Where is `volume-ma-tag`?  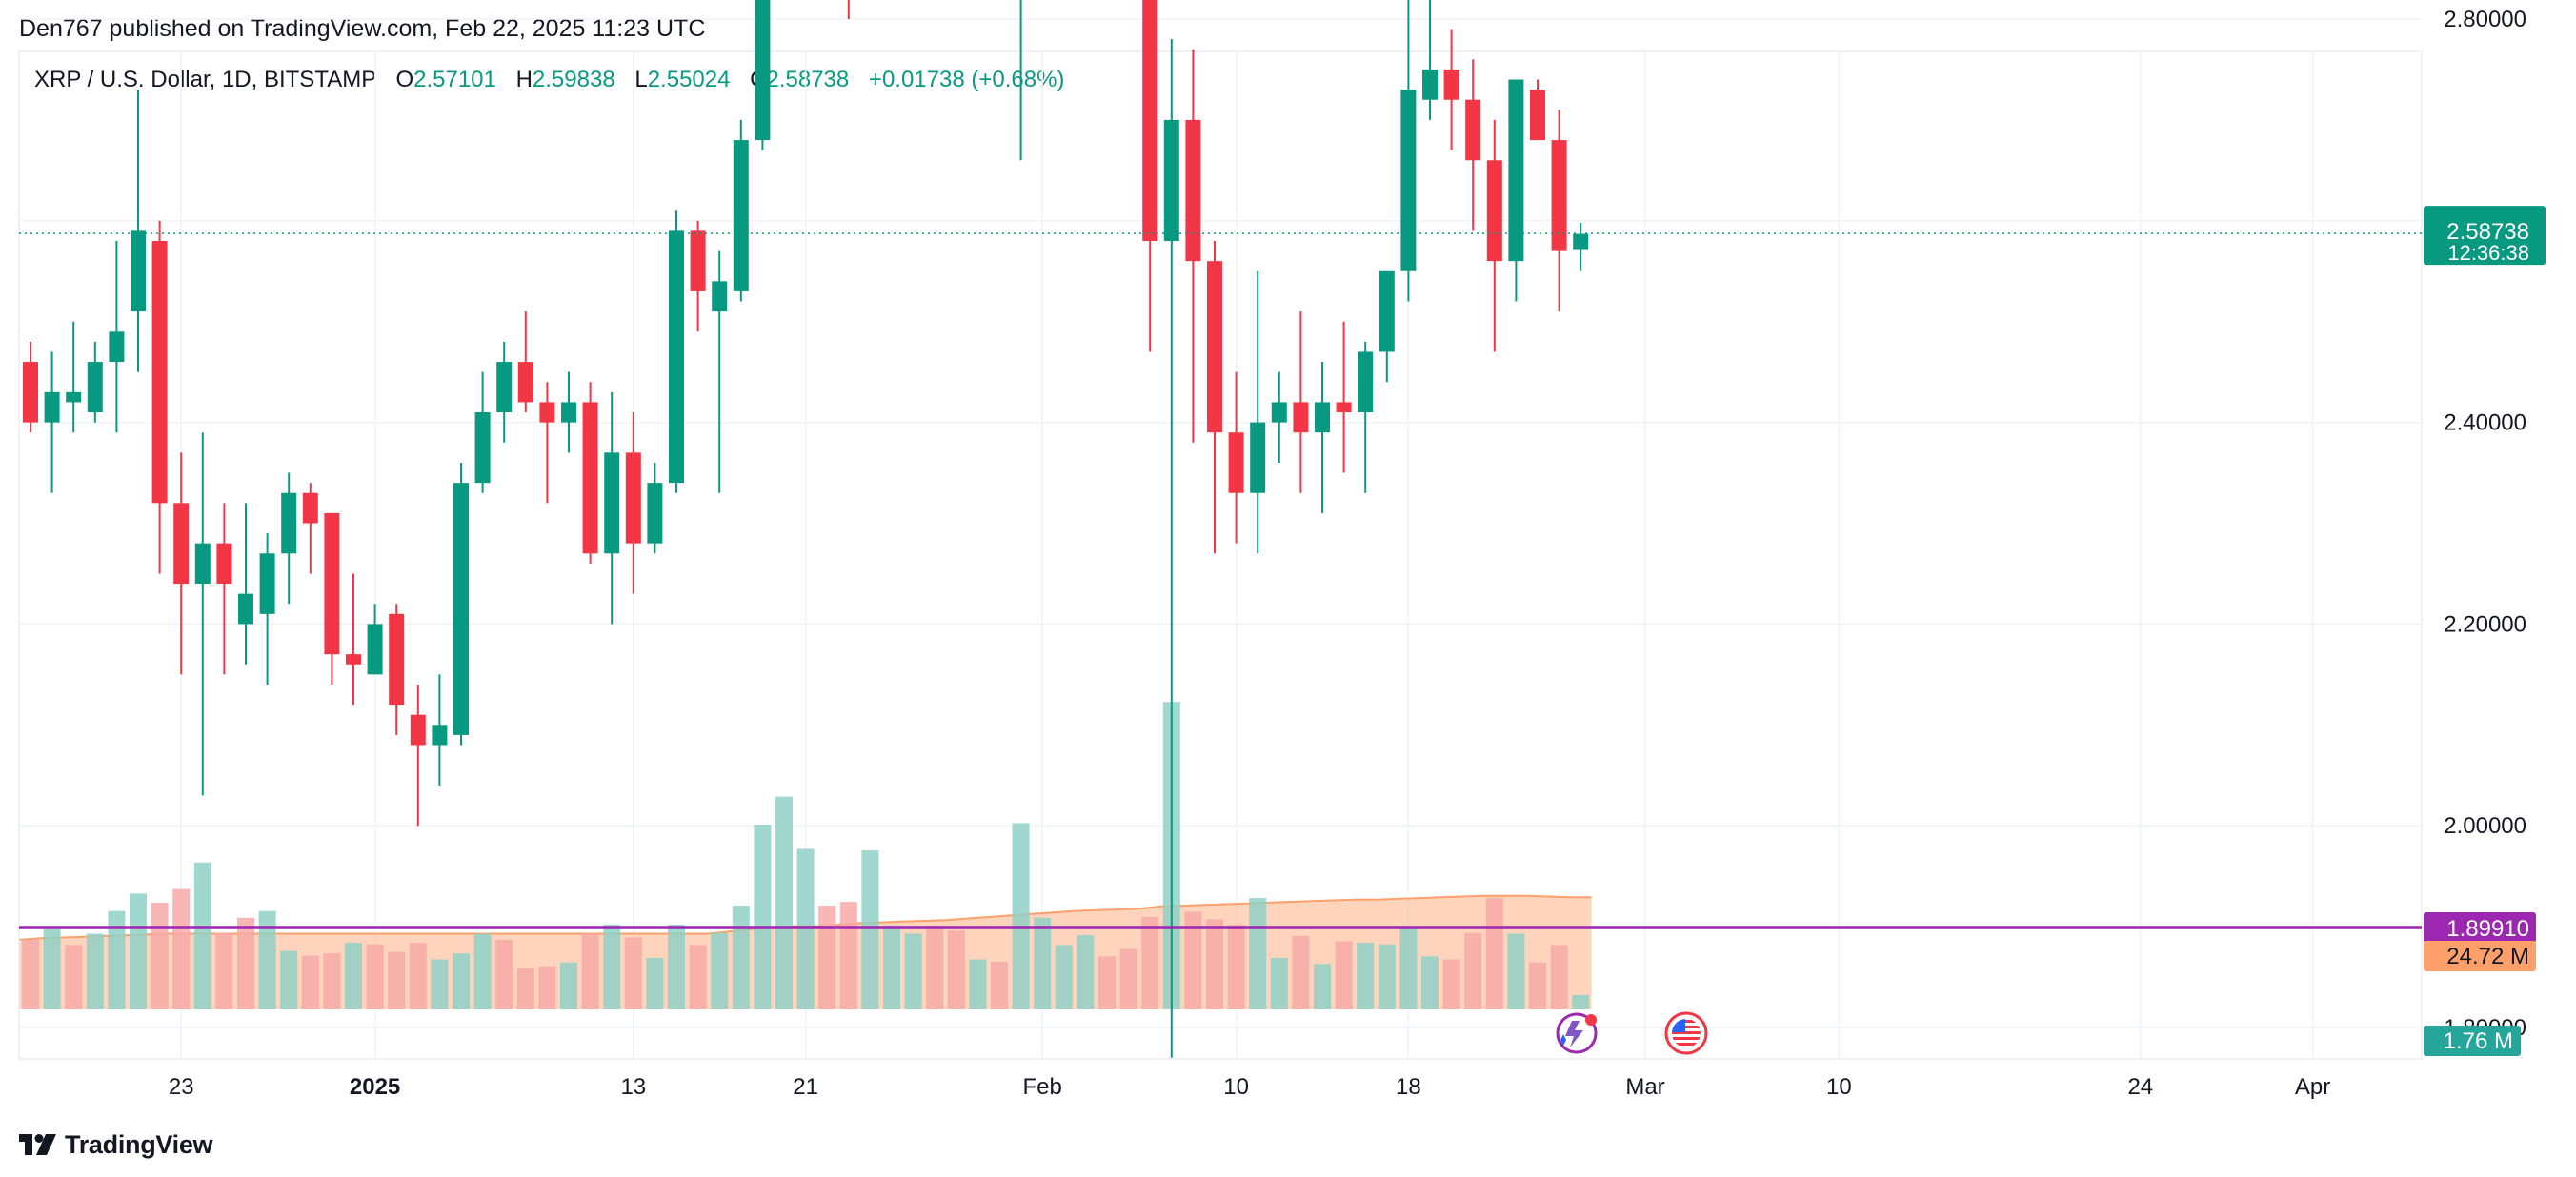
volume-ma-tag is located at coordinates (2480, 956).